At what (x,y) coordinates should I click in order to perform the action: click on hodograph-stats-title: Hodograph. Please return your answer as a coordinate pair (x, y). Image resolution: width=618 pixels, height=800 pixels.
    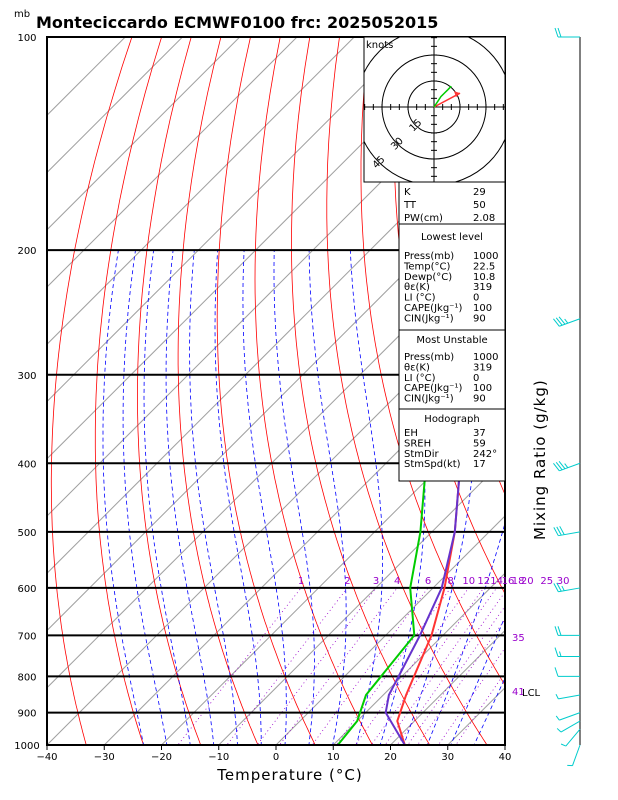
    Looking at the image, I should click on (451, 419).